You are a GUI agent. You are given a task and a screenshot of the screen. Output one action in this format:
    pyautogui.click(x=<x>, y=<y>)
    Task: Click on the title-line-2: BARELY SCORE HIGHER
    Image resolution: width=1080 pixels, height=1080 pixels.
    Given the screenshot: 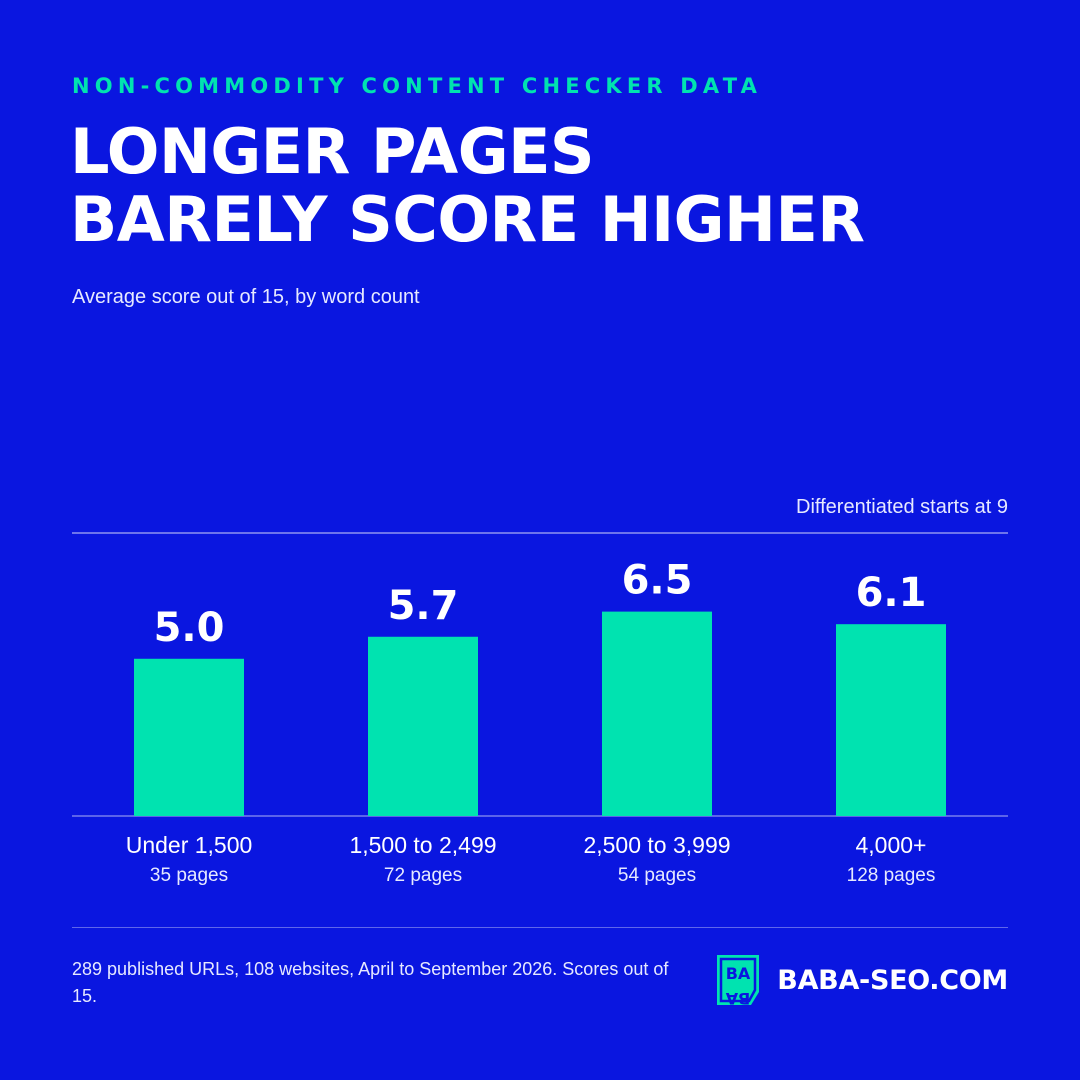 What is the action you would take?
    pyautogui.click(x=467, y=219)
    